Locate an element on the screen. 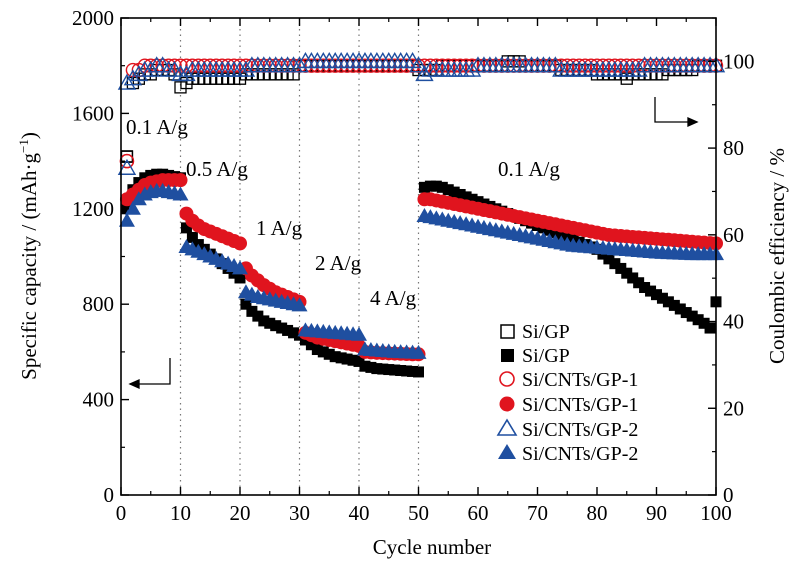 This screenshot has width=800, height=563. legend-entry-si-gp-filled: Si/GP is located at coordinates (535, 356).